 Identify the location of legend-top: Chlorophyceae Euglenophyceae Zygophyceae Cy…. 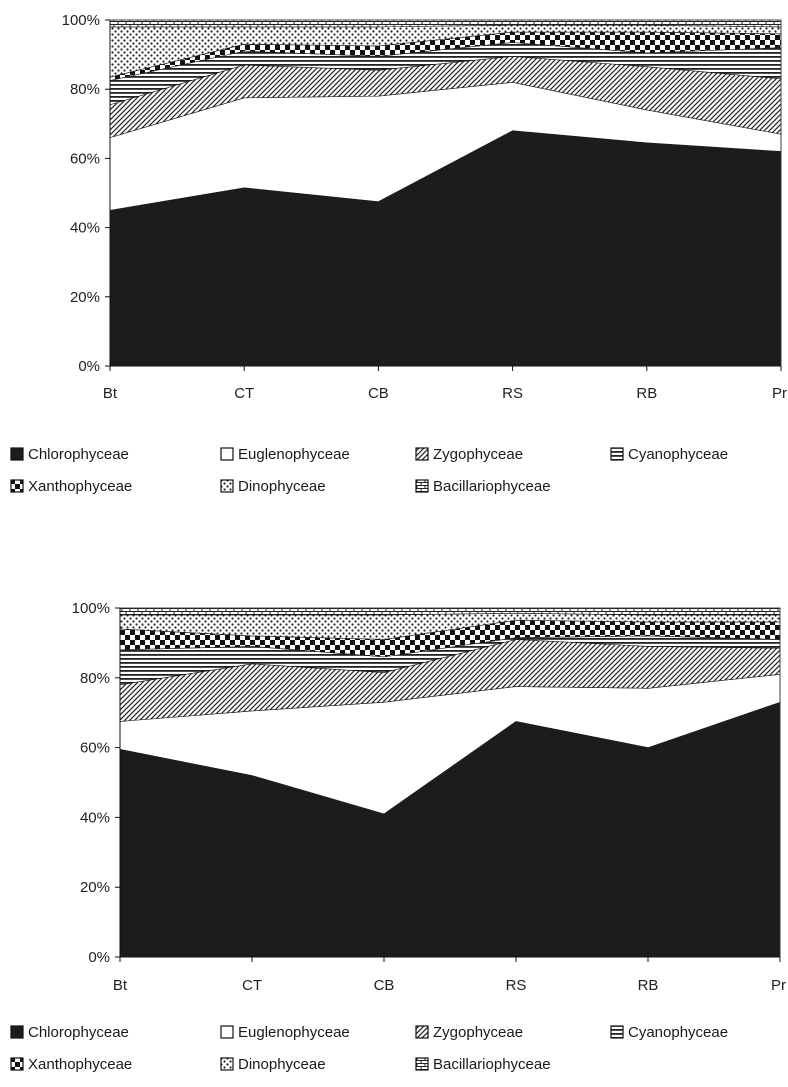
(395, 470).